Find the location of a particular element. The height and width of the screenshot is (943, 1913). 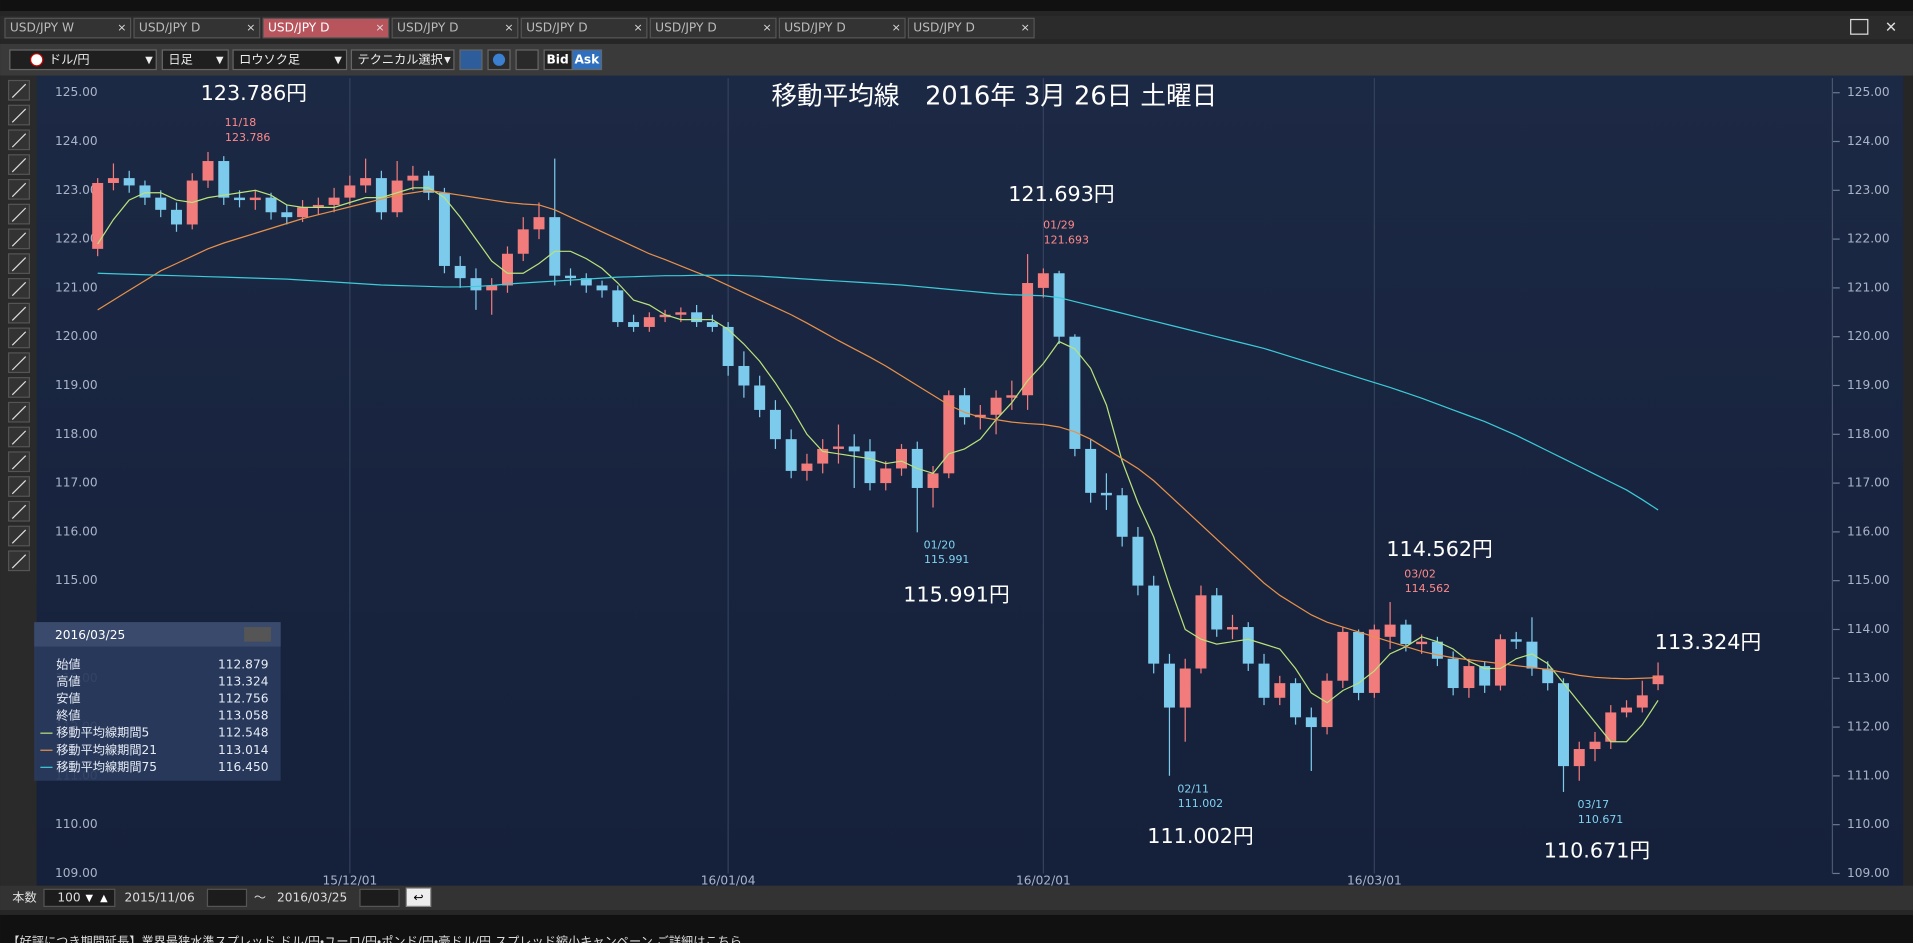

y-tick-label: 117.00 is located at coordinates (1868, 483).